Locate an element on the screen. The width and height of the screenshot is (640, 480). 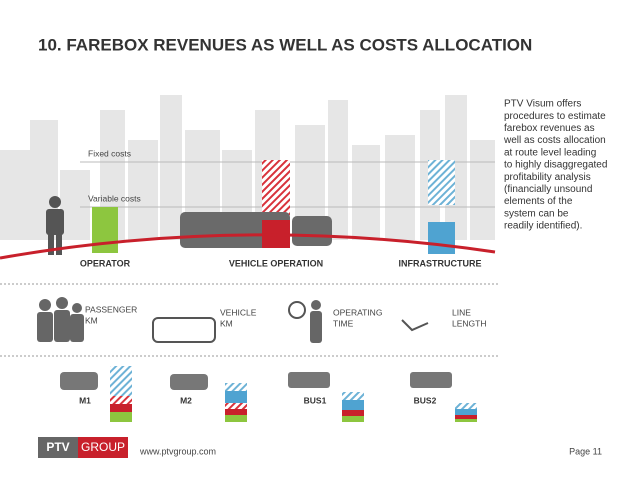
sidebar-line: readily identified). is located at coordinates (543, 226).